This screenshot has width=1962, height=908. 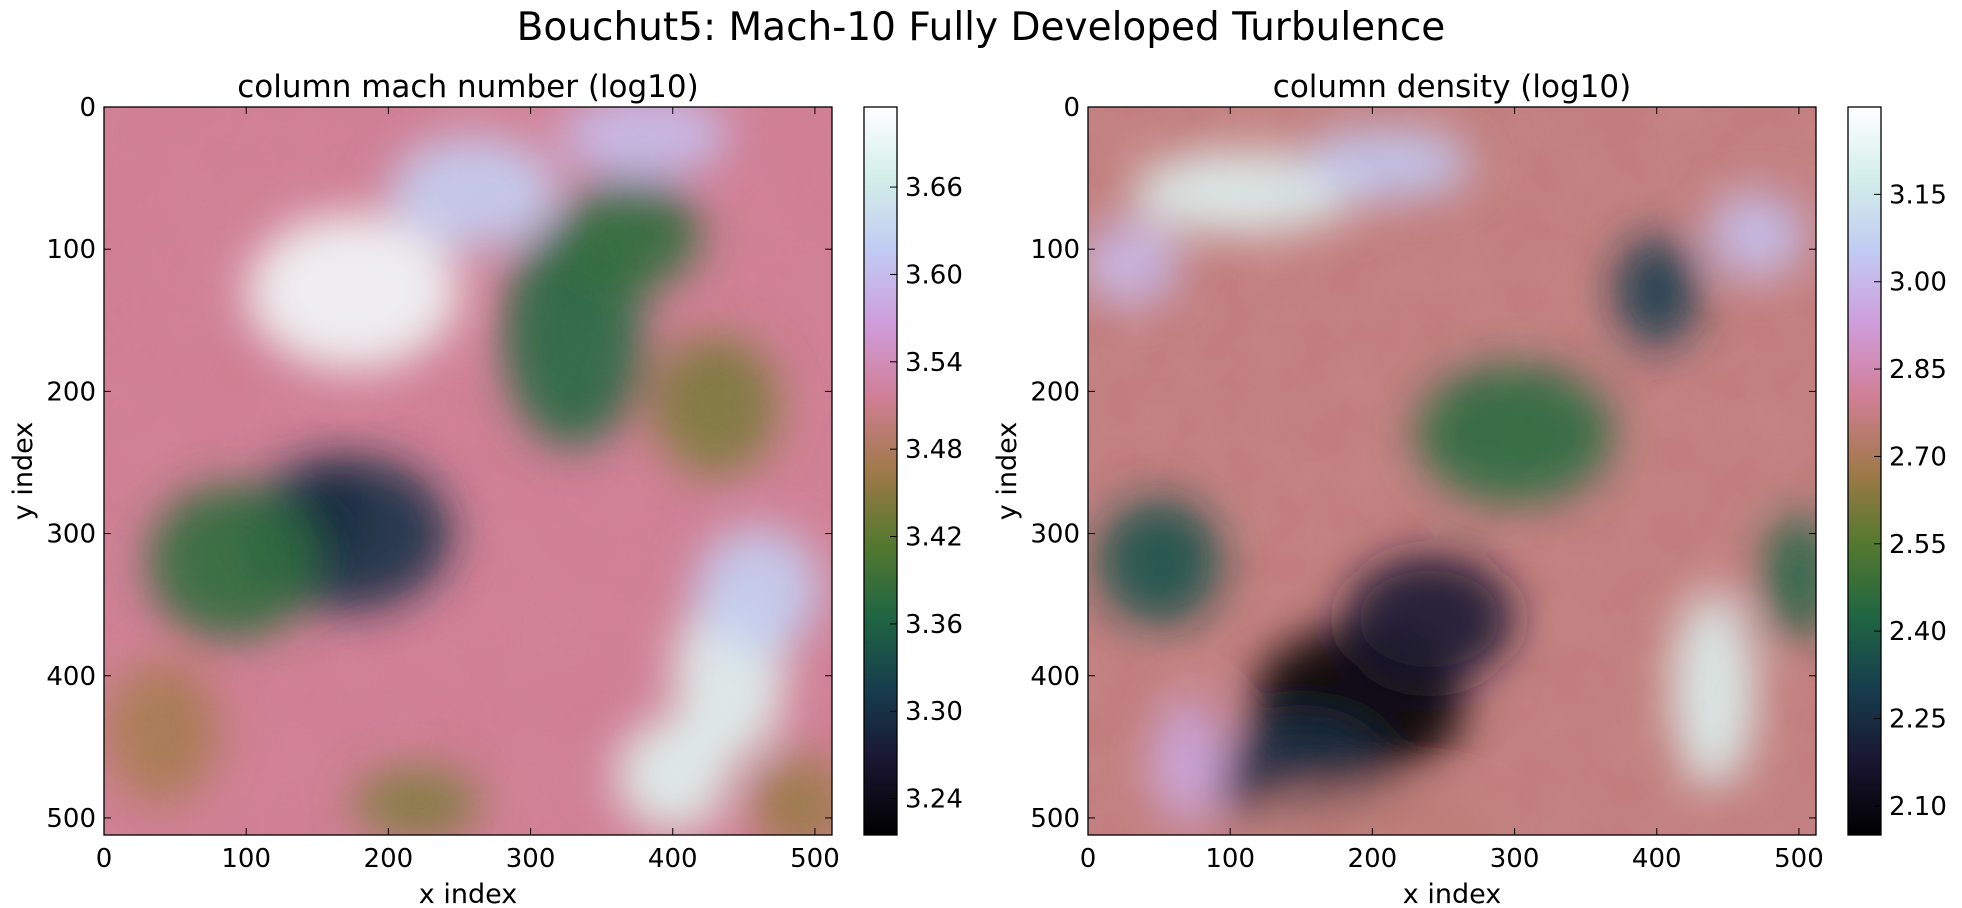 I want to click on colorbar-tick-label: 3.66, so click(x=934, y=188).